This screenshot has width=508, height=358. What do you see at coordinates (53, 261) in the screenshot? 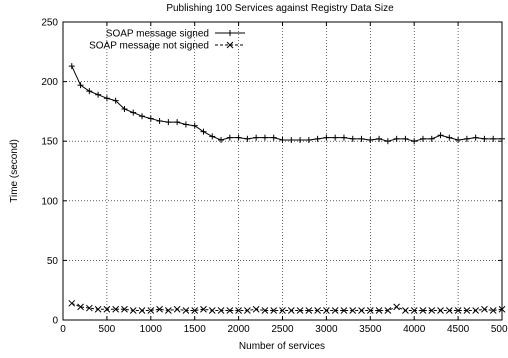
I see `y-tick-label: 50` at bounding box center [53, 261].